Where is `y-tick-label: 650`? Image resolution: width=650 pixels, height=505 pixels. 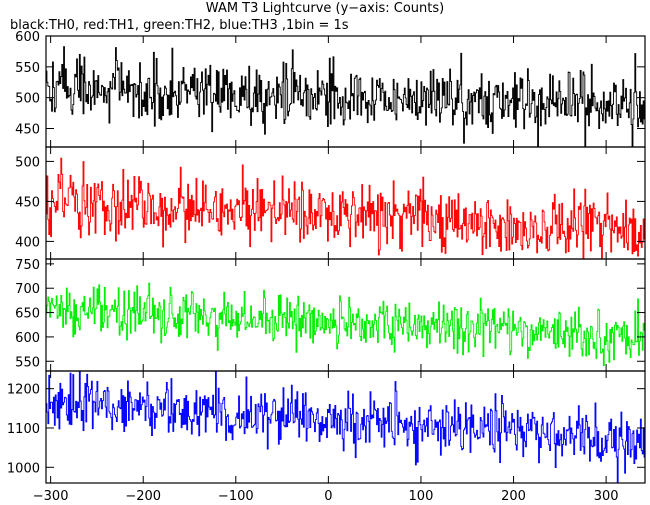
y-tick-label: 650 is located at coordinates (27, 314).